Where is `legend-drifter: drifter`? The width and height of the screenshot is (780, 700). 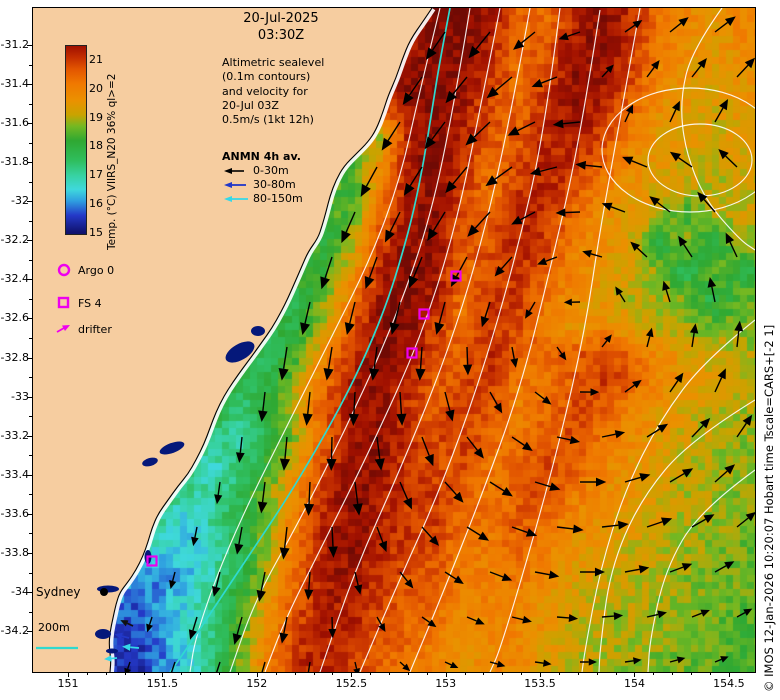
legend-drifter: drifter is located at coordinates (83, 329).